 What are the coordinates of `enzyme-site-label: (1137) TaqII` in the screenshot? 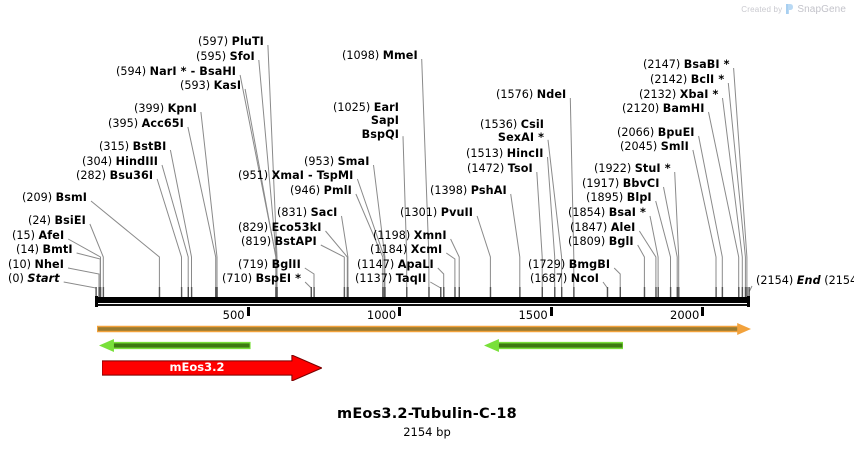 It's located at (390, 278).